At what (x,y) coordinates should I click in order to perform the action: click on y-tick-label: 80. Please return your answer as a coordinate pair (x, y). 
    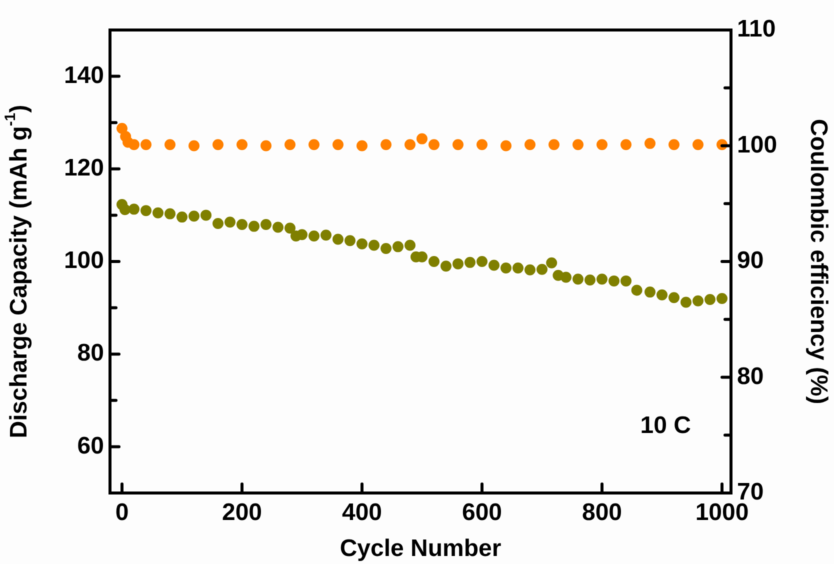
    Looking at the image, I should click on (90, 353).